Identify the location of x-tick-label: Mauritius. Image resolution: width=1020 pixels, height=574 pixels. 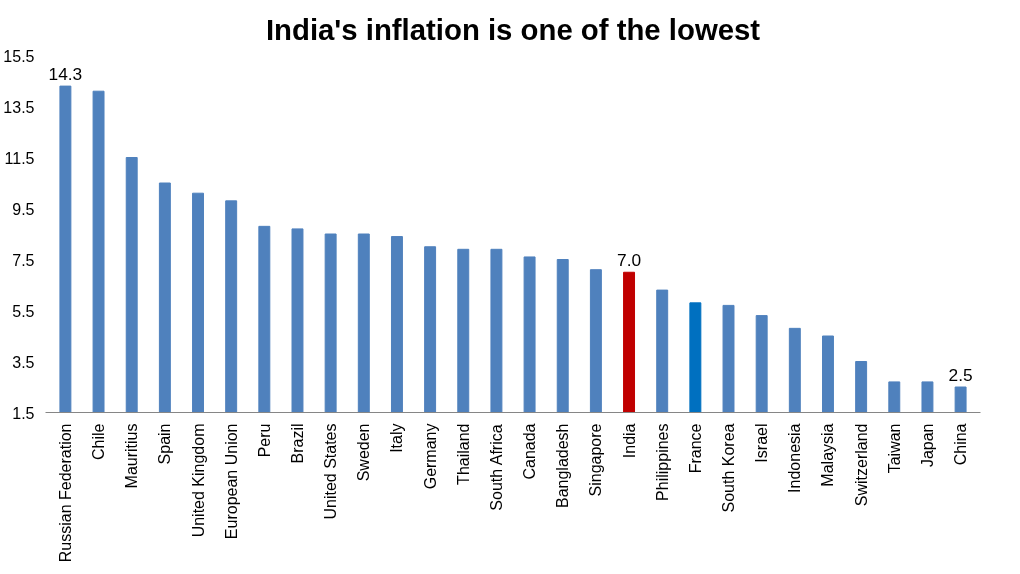
(132, 456).